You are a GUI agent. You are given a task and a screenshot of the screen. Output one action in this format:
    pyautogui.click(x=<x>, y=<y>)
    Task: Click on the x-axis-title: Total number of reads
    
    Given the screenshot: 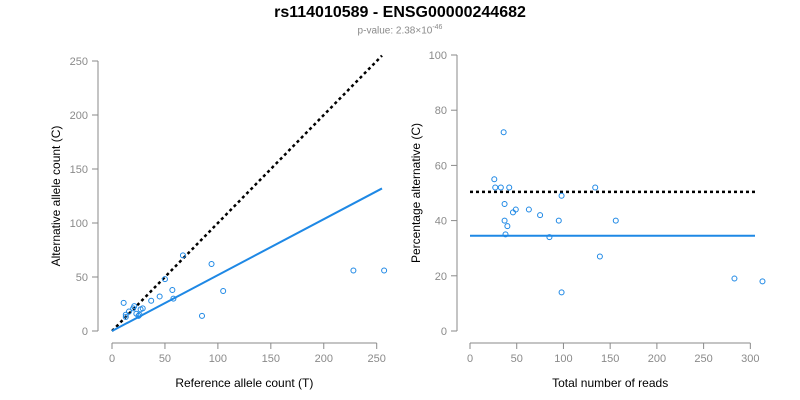 What is the action you would take?
    pyautogui.click(x=610, y=383)
    